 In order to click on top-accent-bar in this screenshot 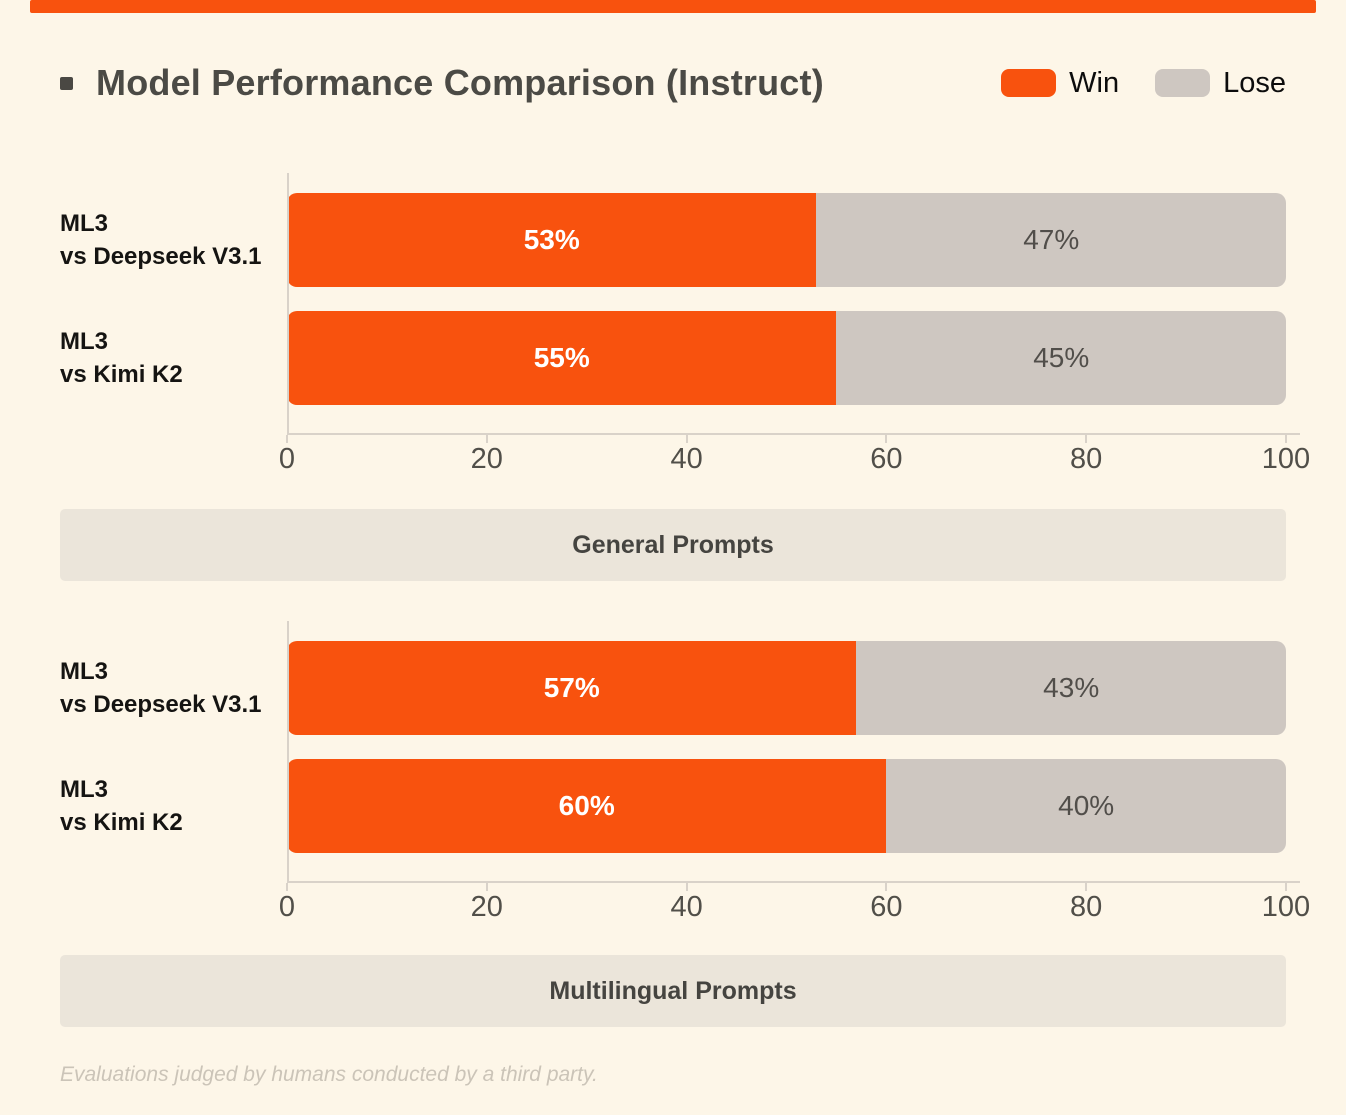, I will do `click(673, 6)`.